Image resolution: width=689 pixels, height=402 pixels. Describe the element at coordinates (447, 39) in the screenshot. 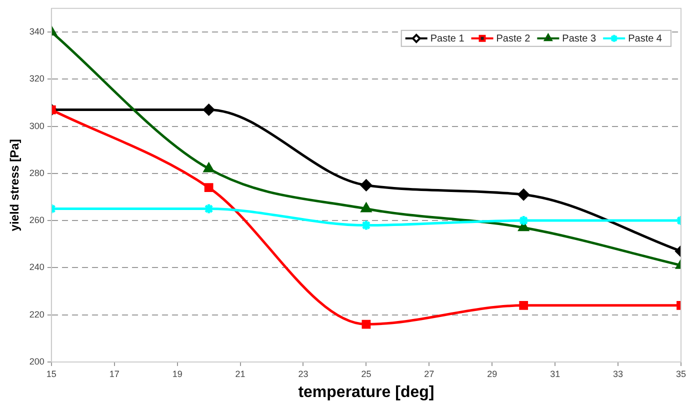

I see `legend-label: Paste 1` at that location.